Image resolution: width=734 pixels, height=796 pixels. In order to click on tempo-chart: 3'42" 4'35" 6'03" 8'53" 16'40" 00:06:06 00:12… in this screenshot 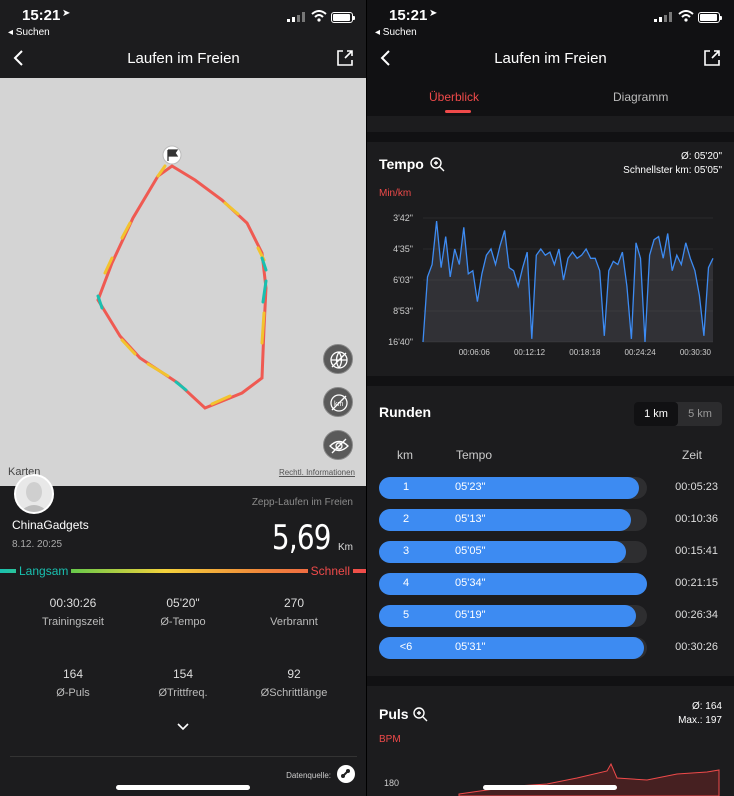, I will do `click(550, 259)`.